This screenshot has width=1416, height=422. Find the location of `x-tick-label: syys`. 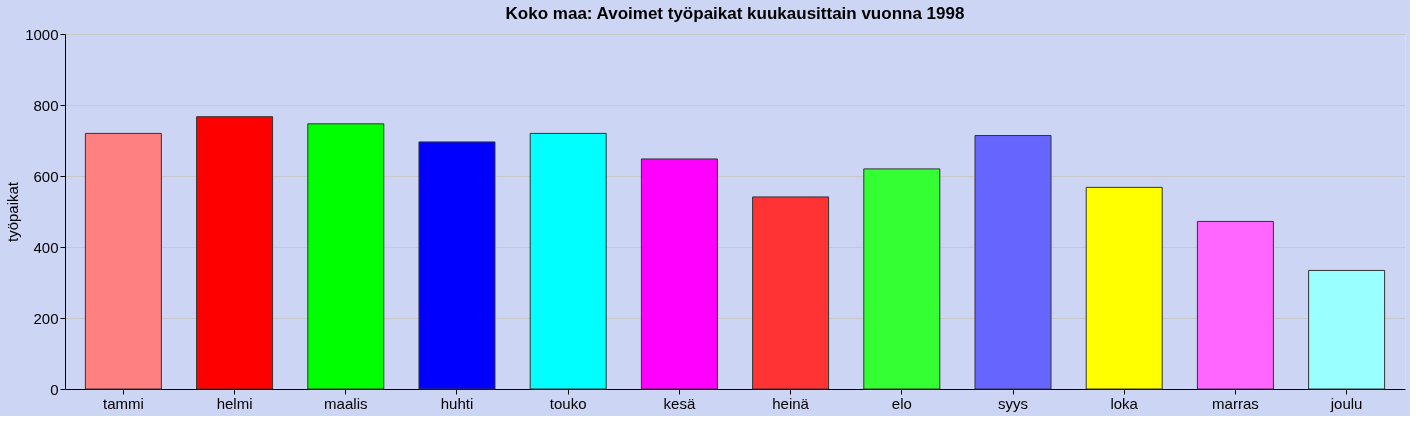

x-tick-label: syys is located at coordinates (1013, 403).